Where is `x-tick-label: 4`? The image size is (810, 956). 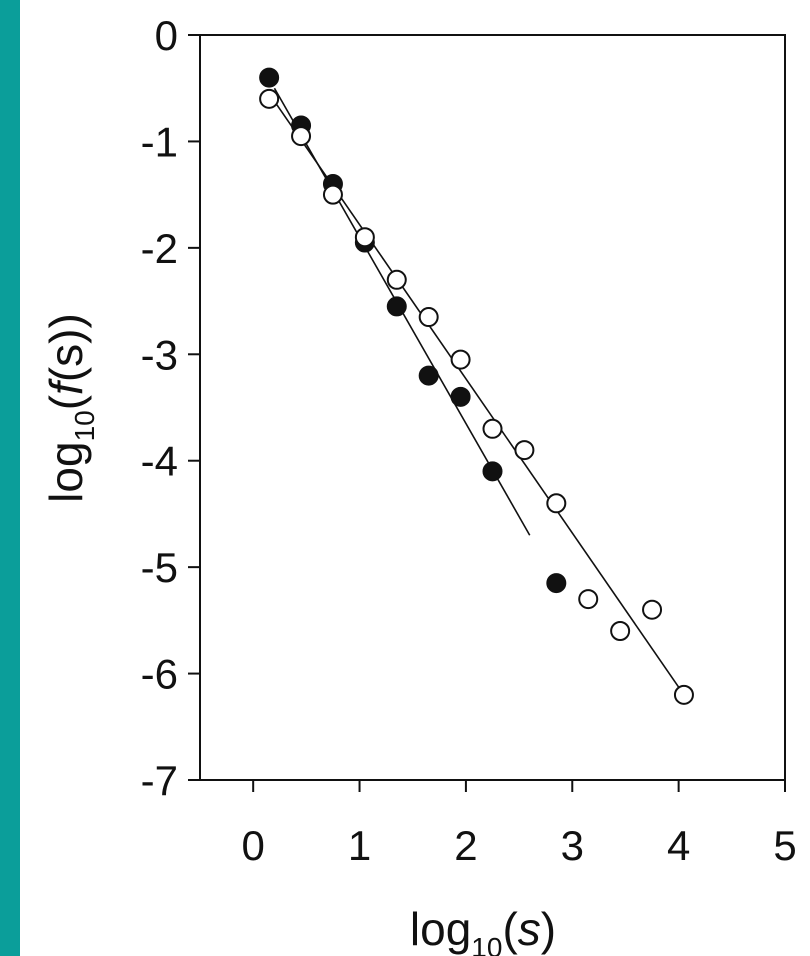 x-tick-label: 4 is located at coordinates (678, 845).